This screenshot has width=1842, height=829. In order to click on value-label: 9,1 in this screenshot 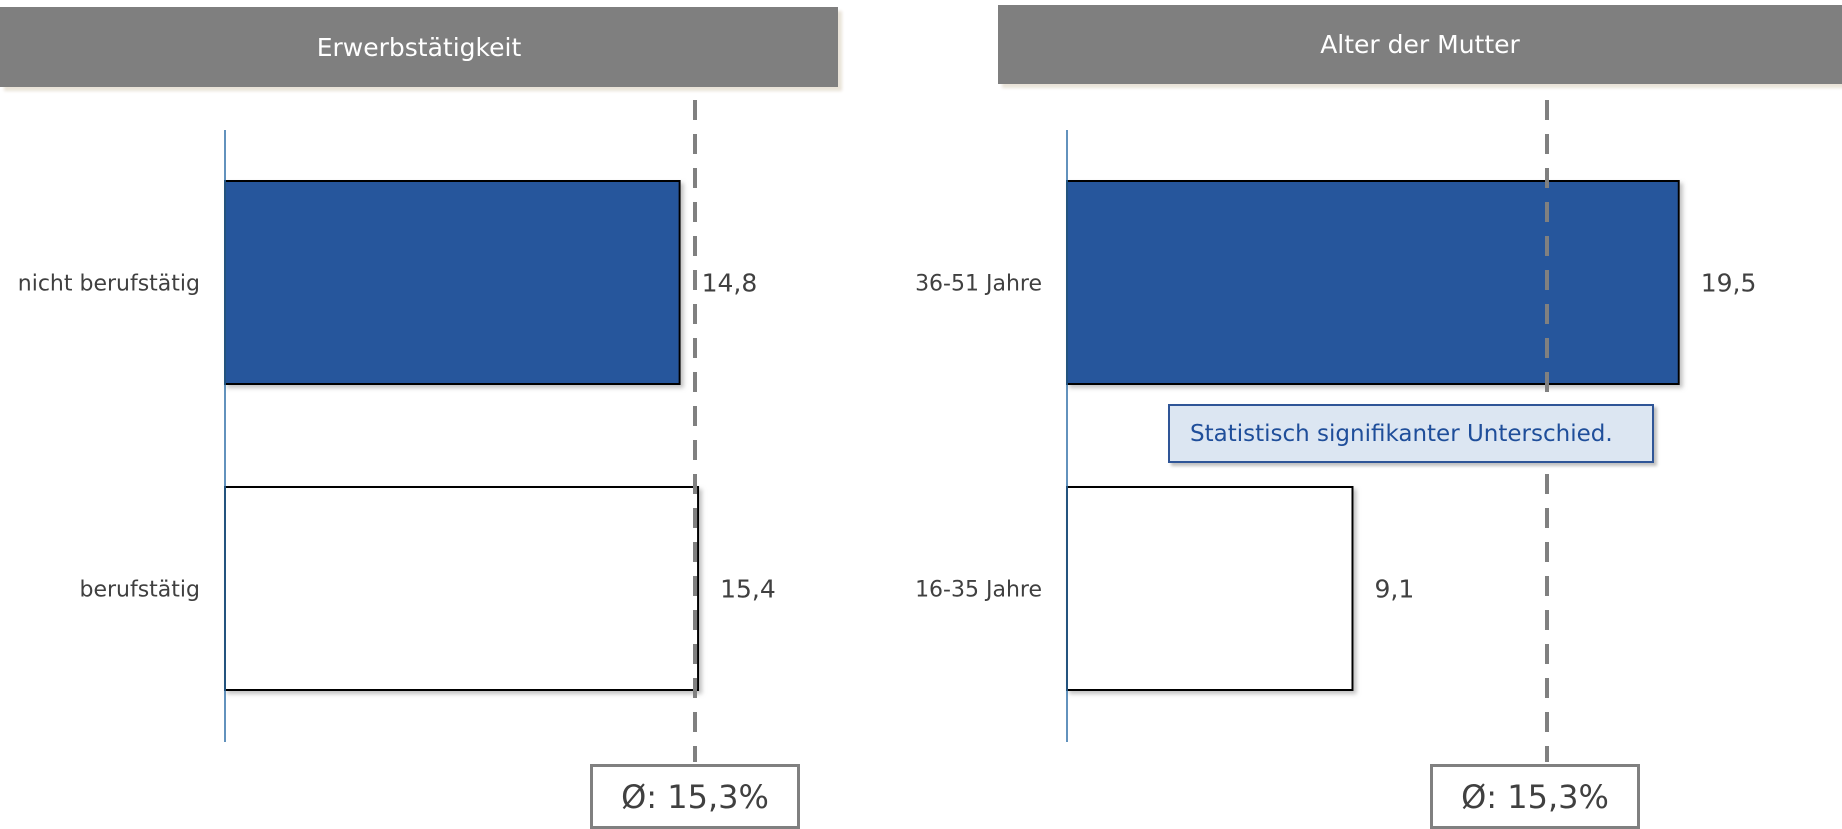, I will do `click(1394, 589)`.